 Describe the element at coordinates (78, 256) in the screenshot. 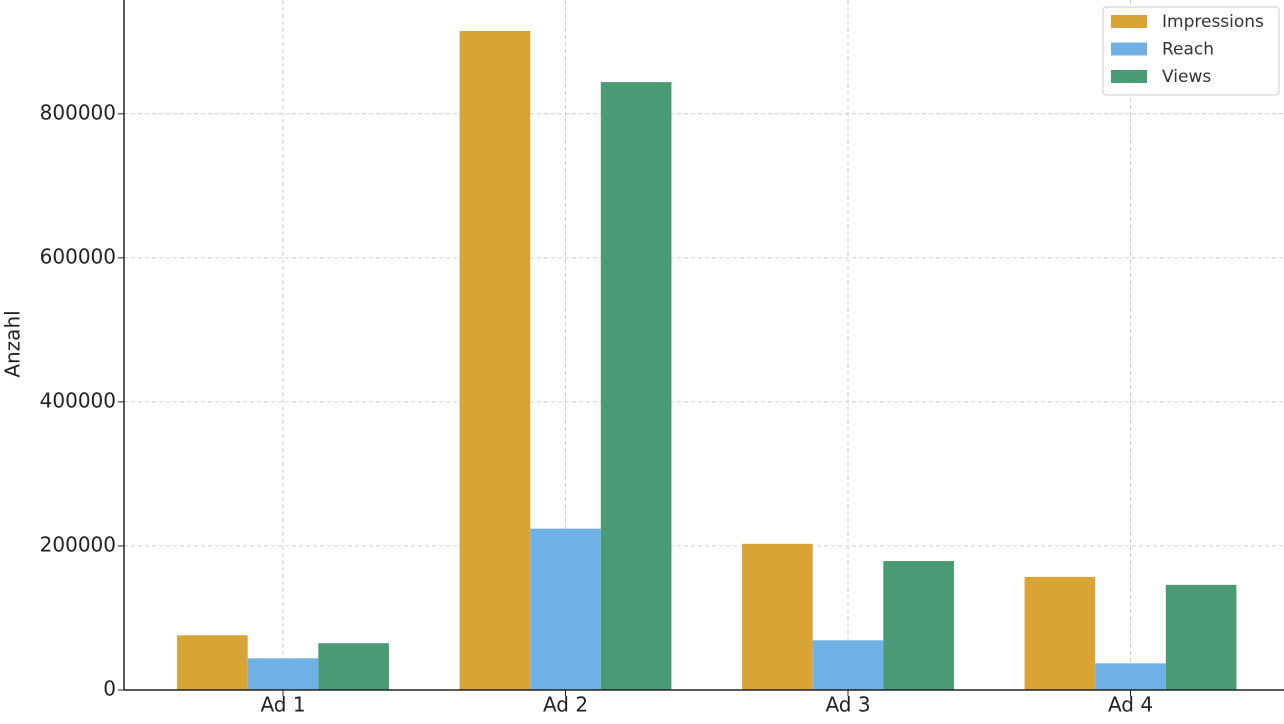

I see `y-tick-label: 600000` at that location.